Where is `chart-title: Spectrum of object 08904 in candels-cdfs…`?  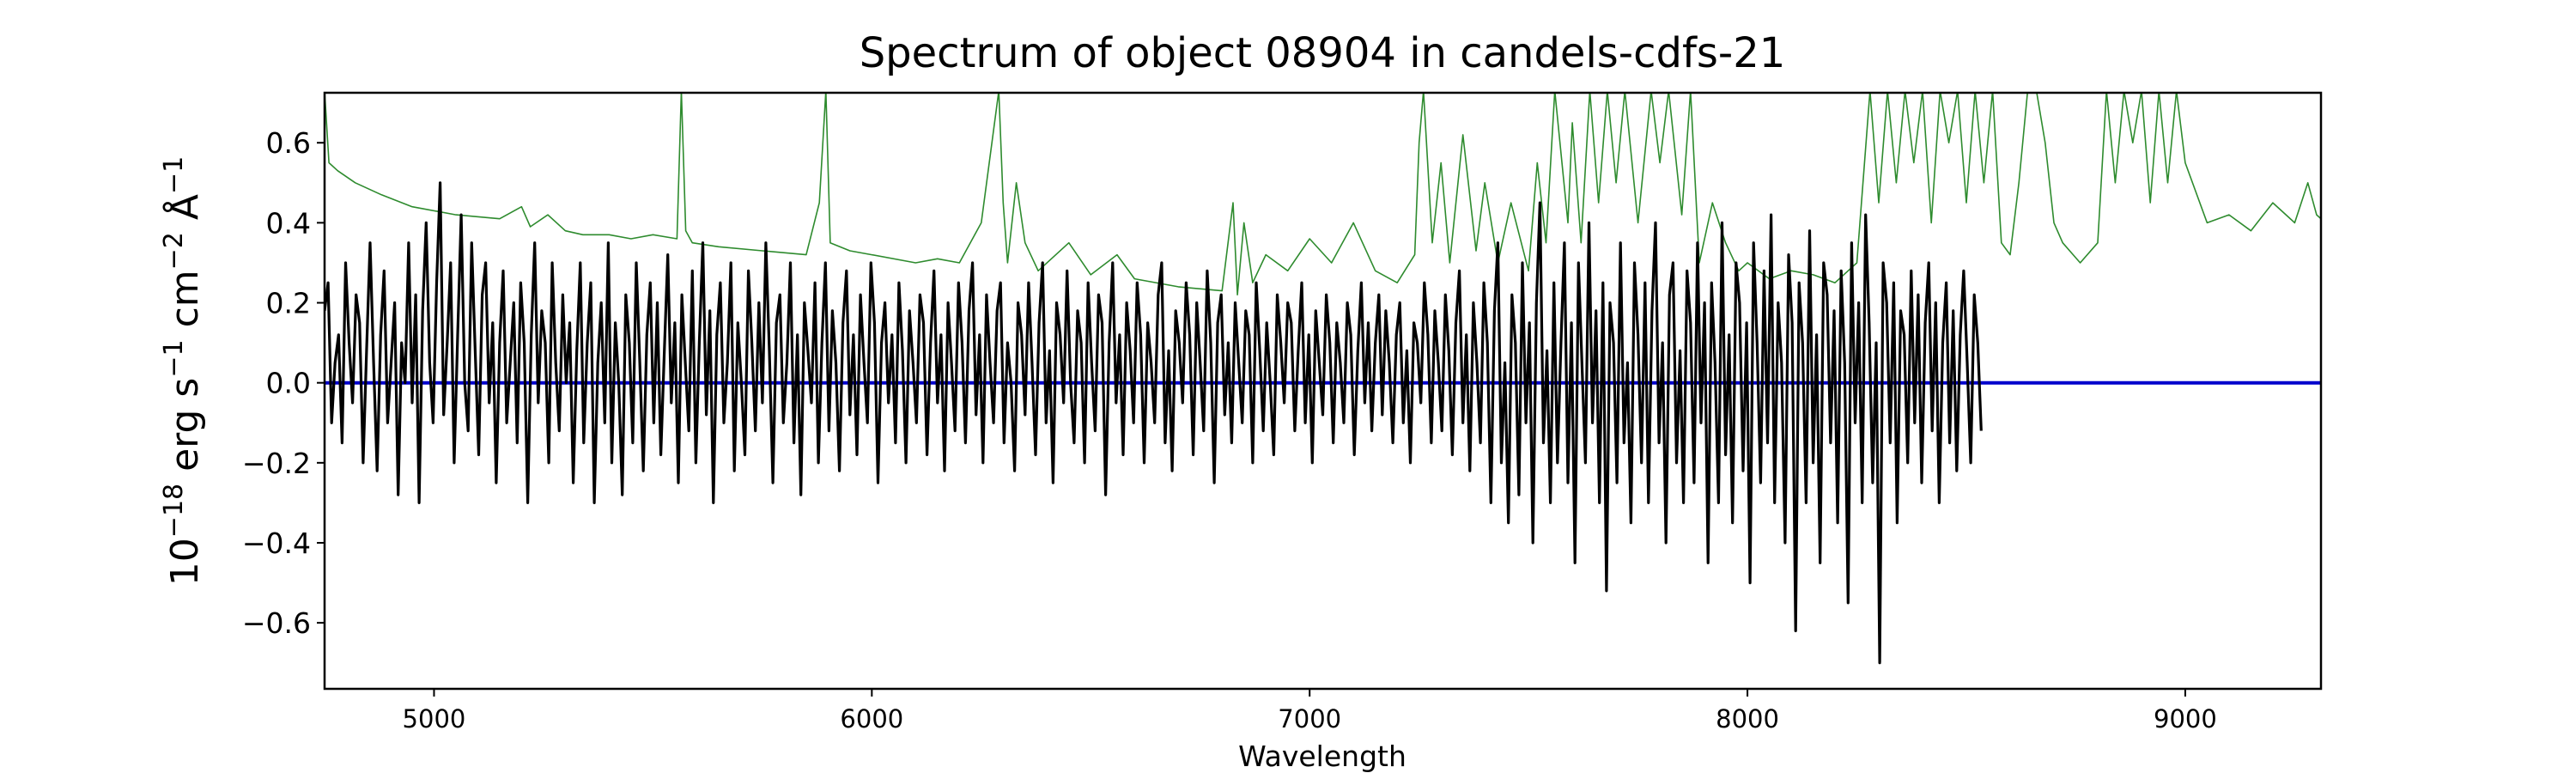 chart-title: Spectrum of object 08904 in candels-cdfs… is located at coordinates (1323, 53).